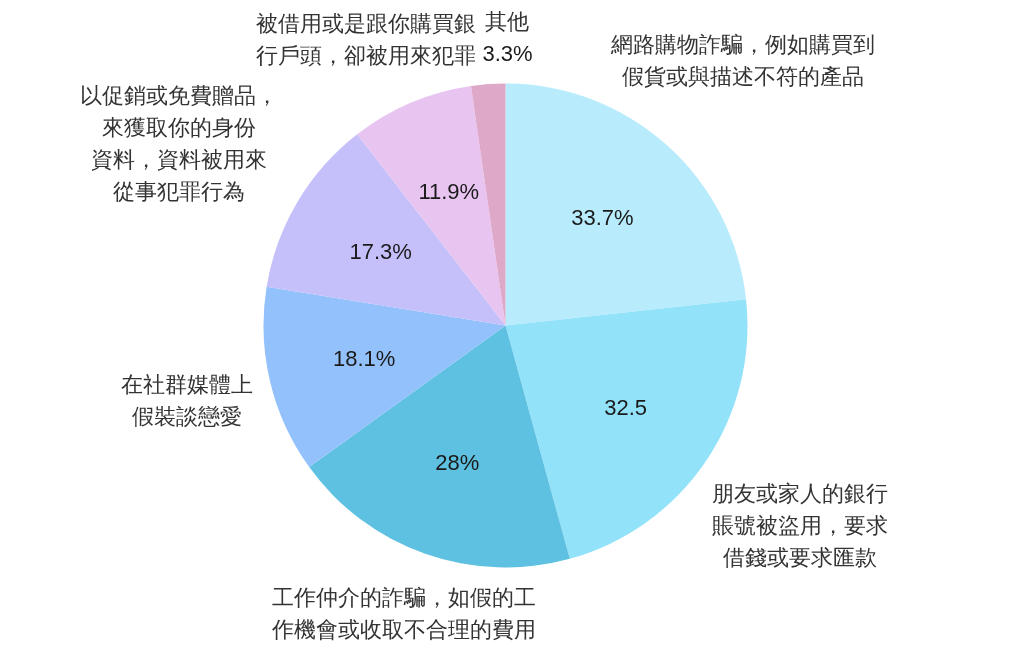 Image resolution: width=1026 pixels, height=650 pixels. What do you see at coordinates (507, 21) in the screenshot?
I see `slice-label: 其他` at bounding box center [507, 21].